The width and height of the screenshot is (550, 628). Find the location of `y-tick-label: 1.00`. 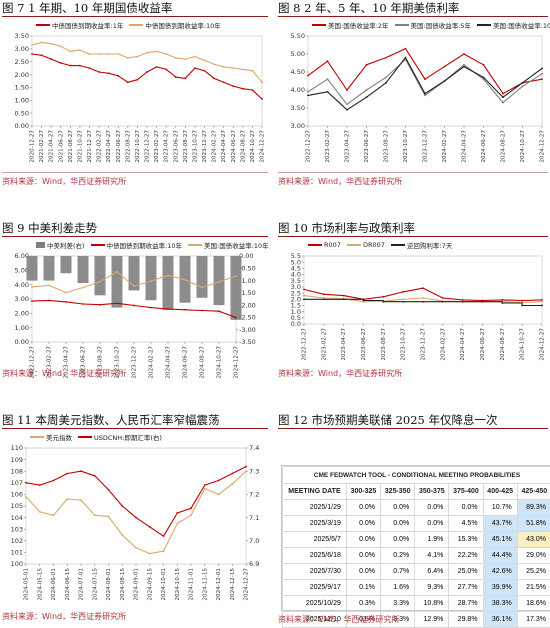

y-tick-label: 1.00 is located at coordinates (22, 100).